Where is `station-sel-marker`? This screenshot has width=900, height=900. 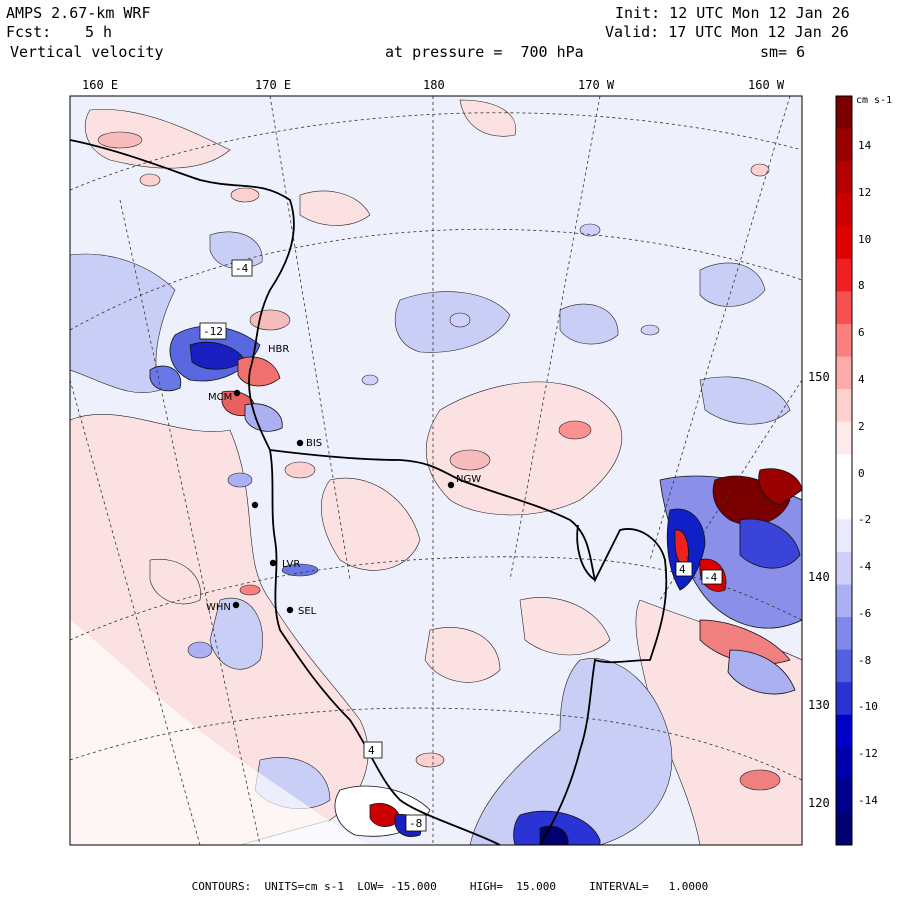 station-sel-marker is located at coordinates (290, 610).